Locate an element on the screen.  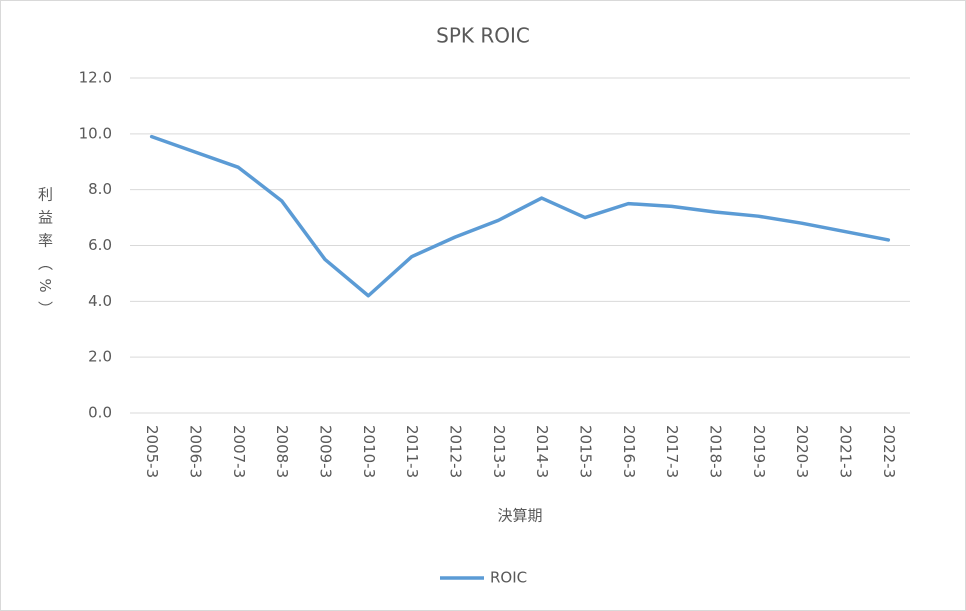
x-tick-label: 2017-3 is located at coordinates (672, 451).